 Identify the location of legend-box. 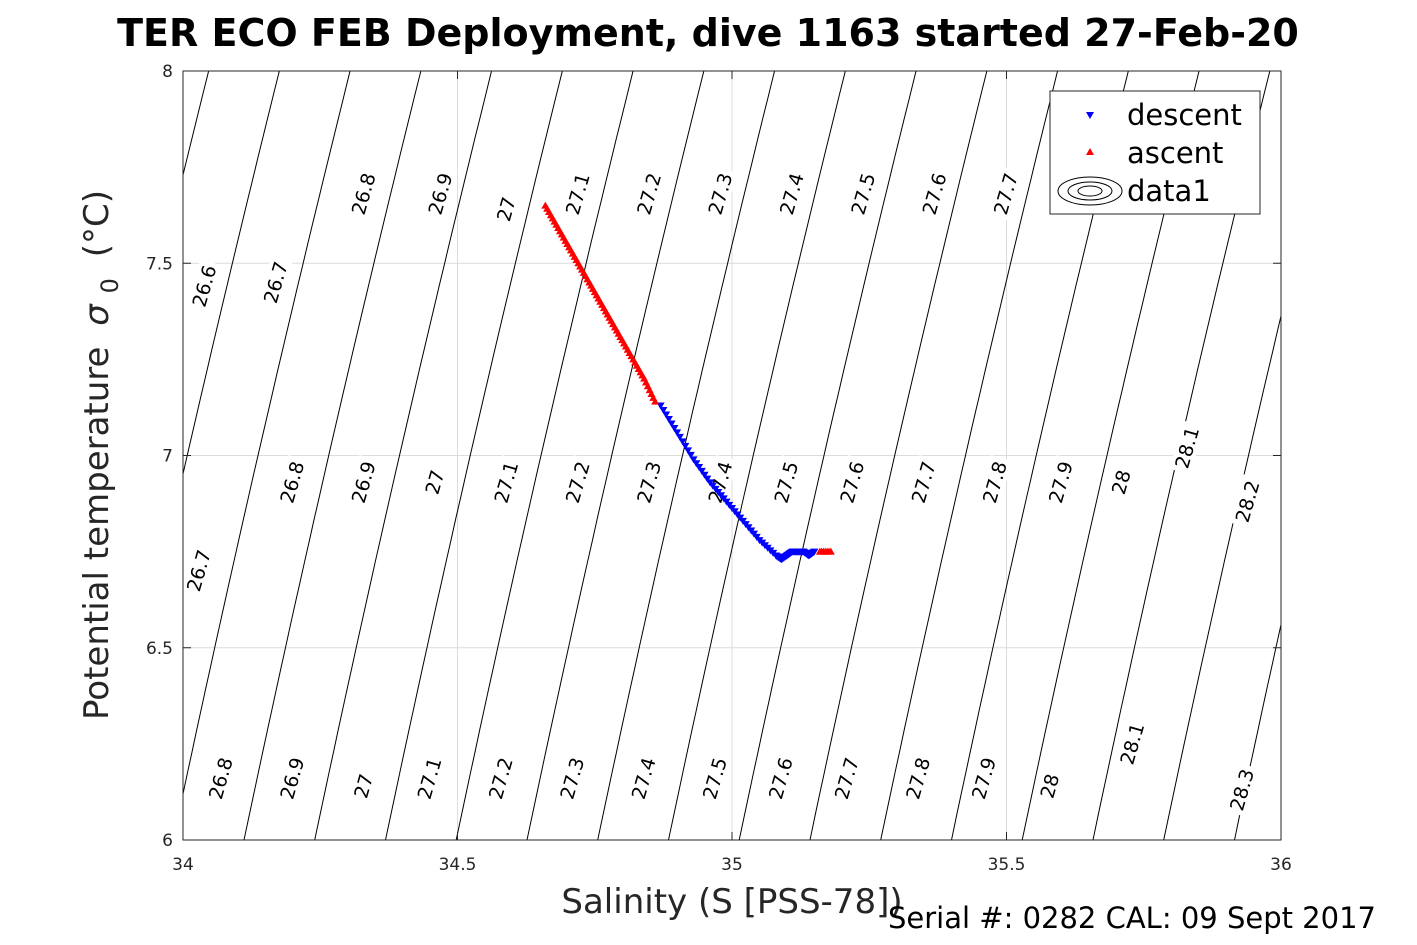
(1155, 152).